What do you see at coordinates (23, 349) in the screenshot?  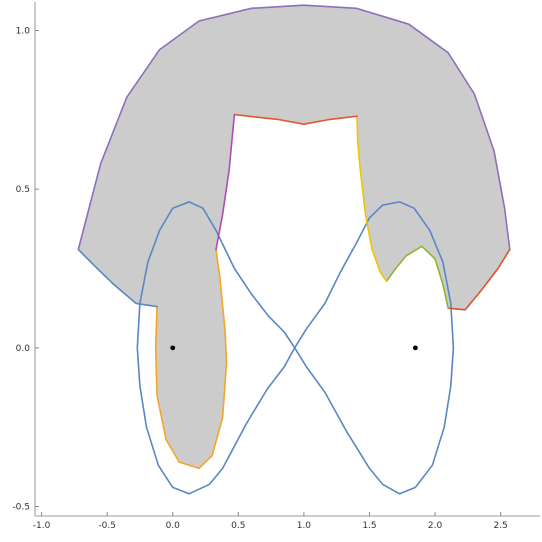 I see `y-tick-label: 0.0` at bounding box center [23, 349].